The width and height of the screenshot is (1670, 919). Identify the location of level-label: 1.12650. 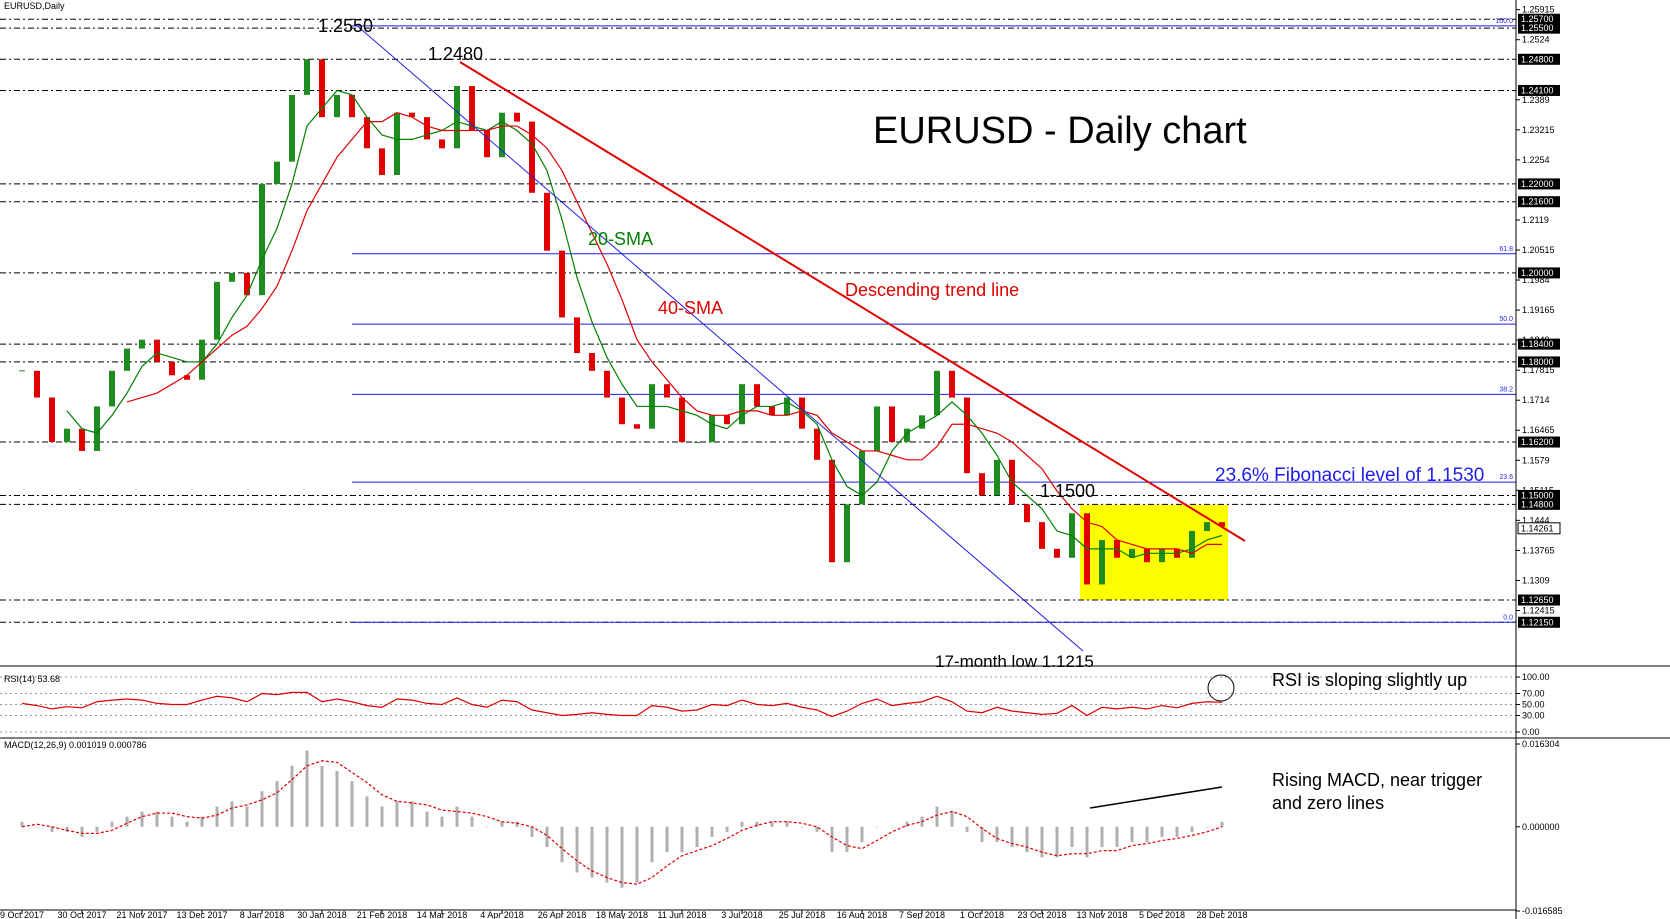
(1537, 600).